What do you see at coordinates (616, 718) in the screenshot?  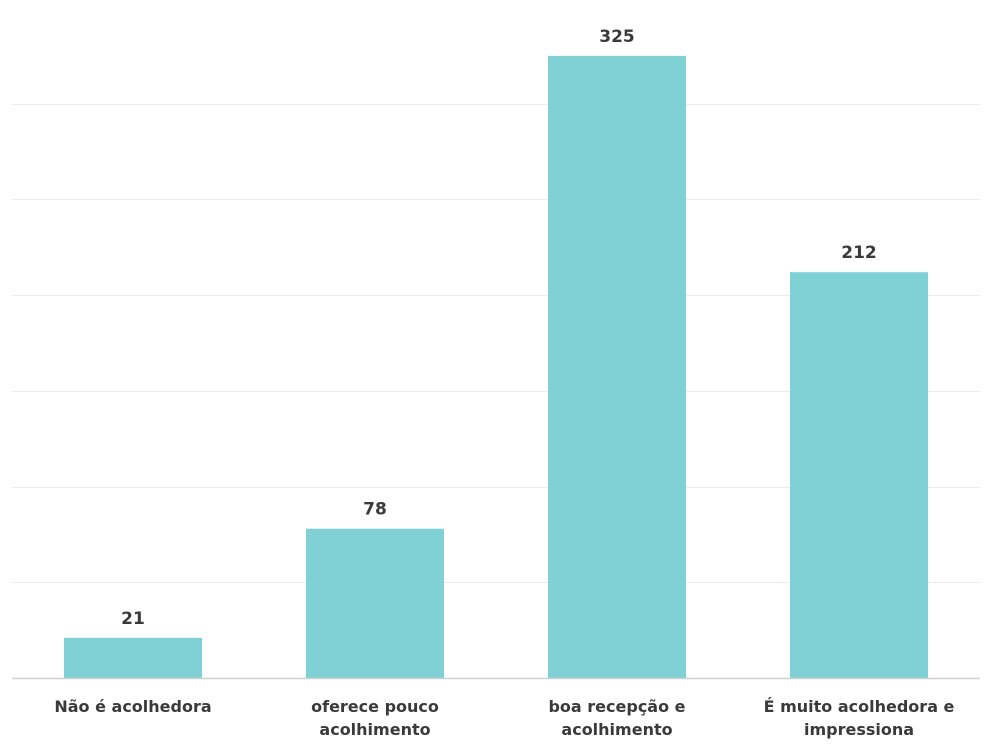 I see `x-tick-label: boa recepção e acolhimento` at bounding box center [616, 718].